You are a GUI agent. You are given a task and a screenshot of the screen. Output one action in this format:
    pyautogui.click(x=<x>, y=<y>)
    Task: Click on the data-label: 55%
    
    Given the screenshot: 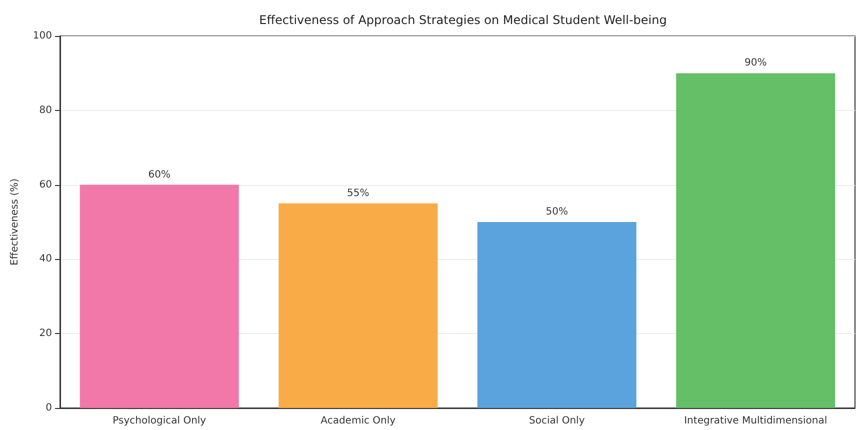 What is the action you would take?
    pyautogui.click(x=358, y=193)
    